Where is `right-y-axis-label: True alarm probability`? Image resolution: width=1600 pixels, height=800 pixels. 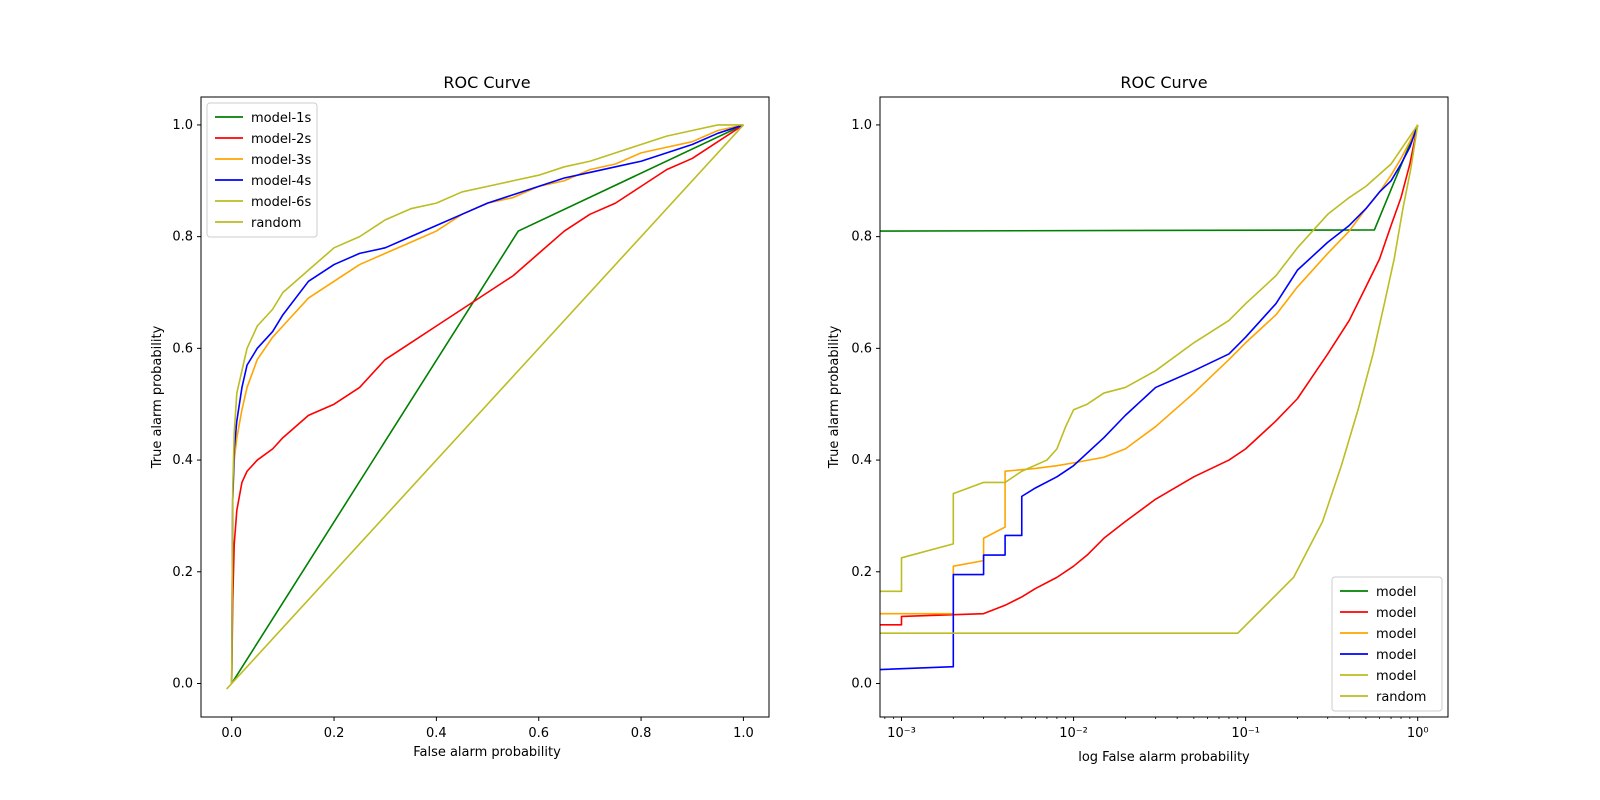
right-y-axis-label: True alarm probability is located at coordinates (834, 397).